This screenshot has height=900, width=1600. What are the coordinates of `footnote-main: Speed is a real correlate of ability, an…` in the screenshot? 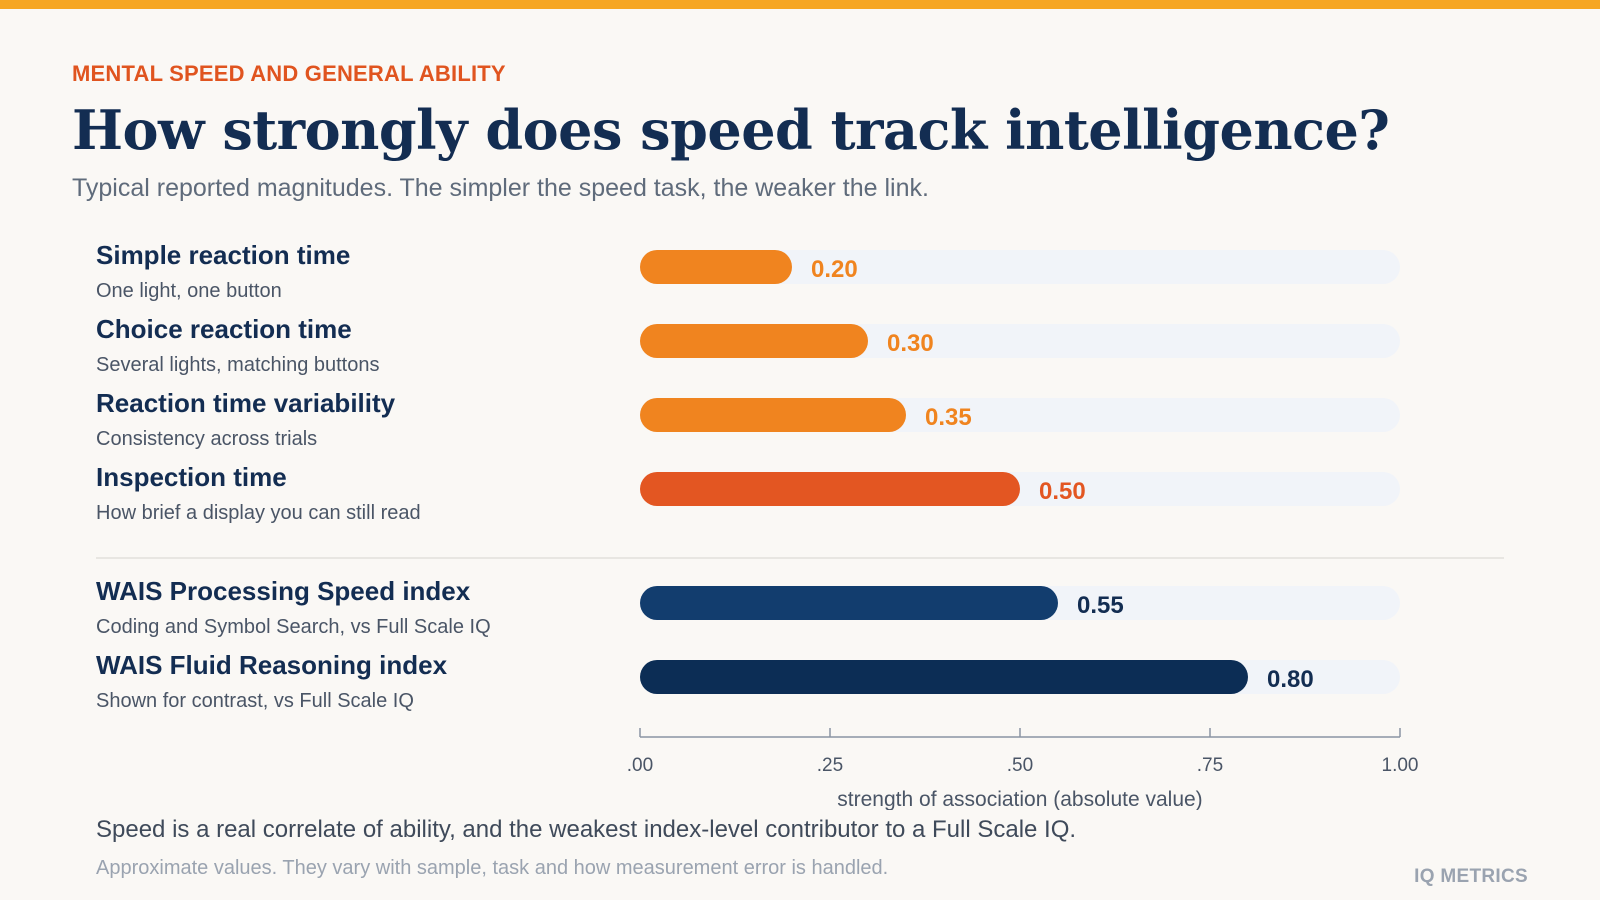 It's located at (586, 829).